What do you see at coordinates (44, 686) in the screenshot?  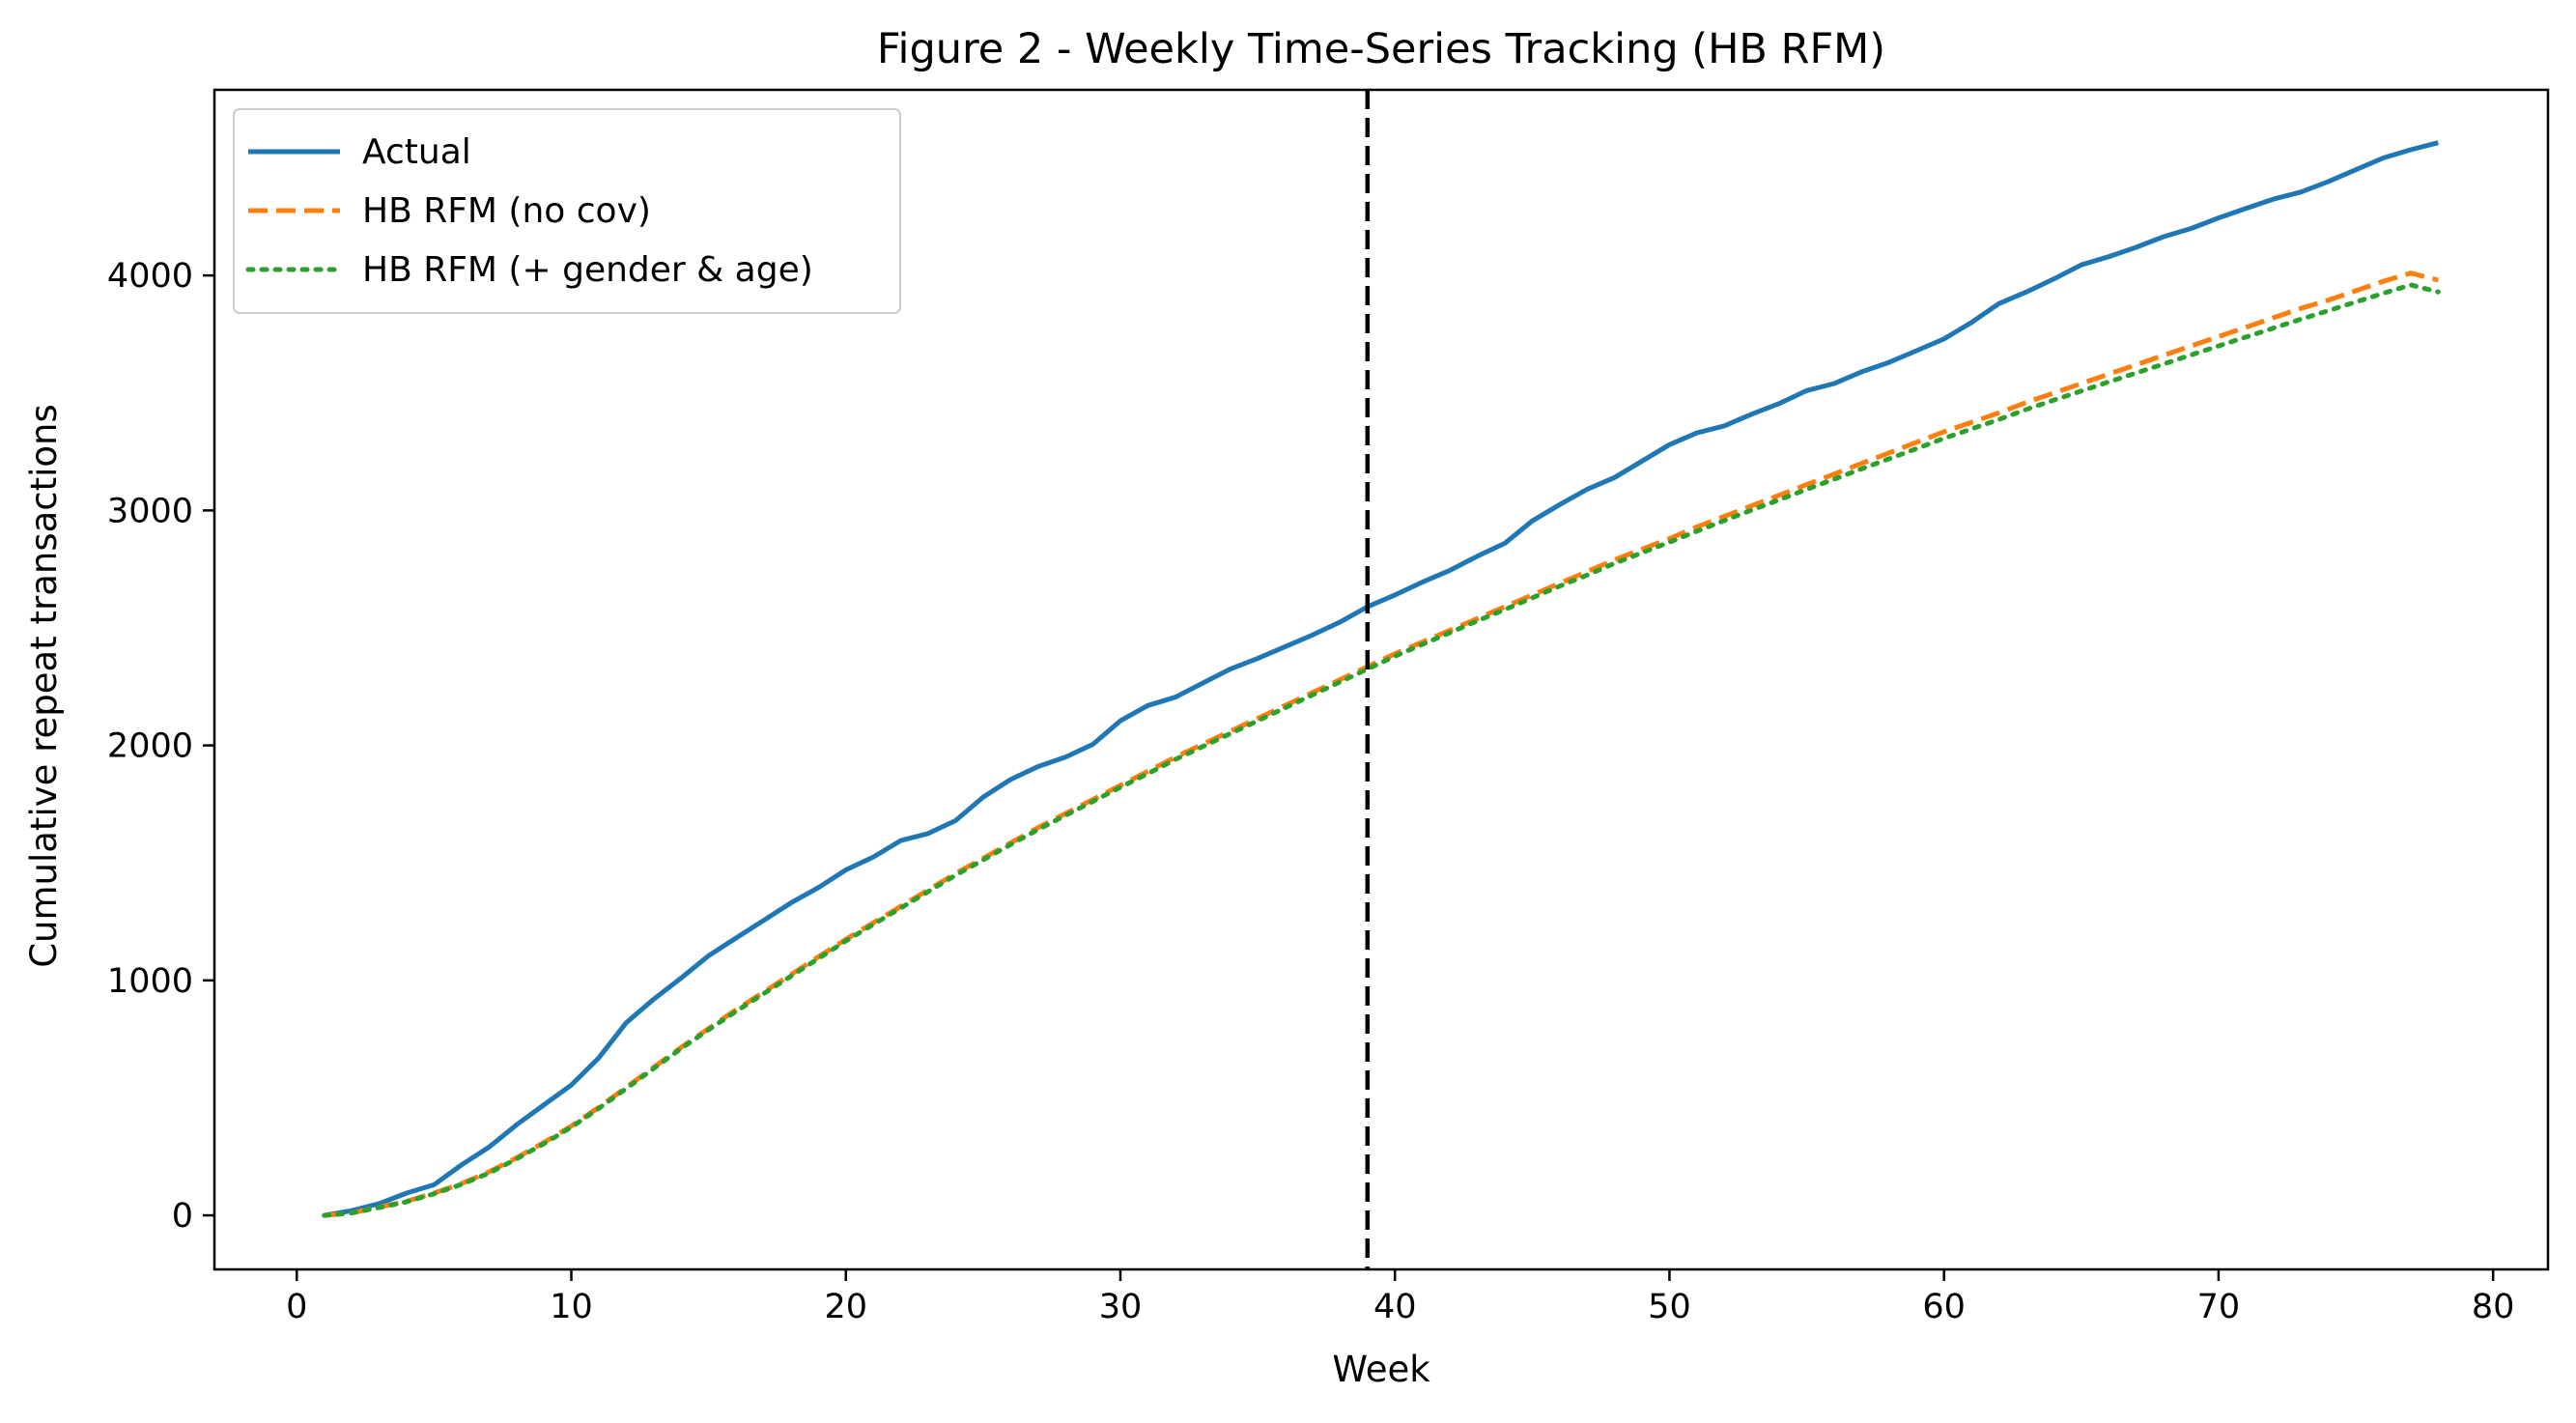 I see `y-axis-label: Cumulative repeat transactions` at bounding box center [44, 686].